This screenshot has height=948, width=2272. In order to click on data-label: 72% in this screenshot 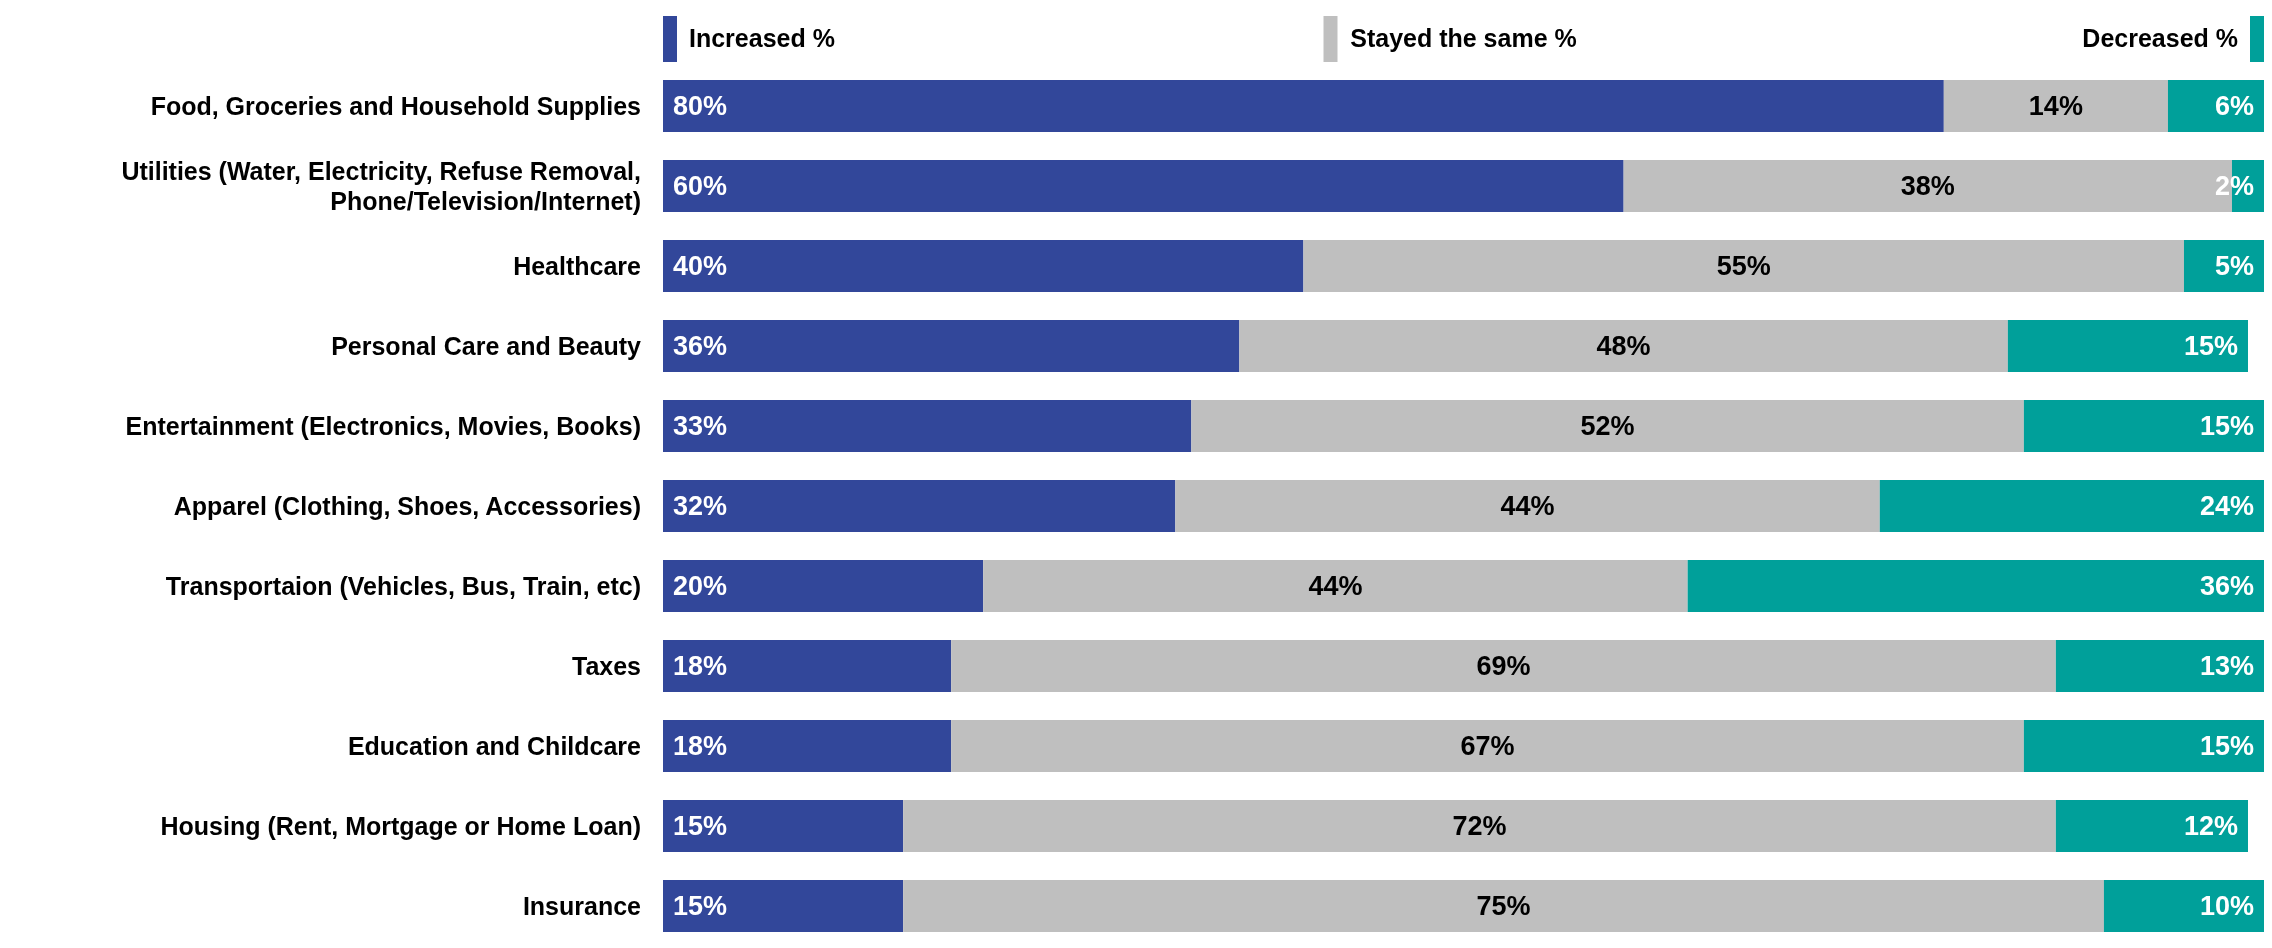, I will do `click(1479, 826)`.